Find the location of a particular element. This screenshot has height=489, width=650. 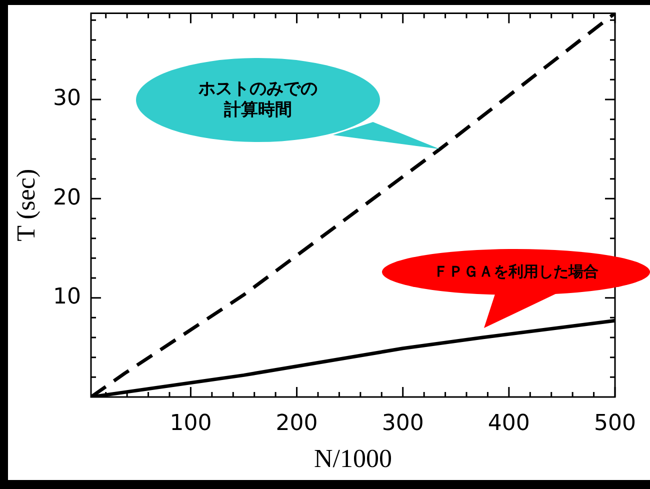

x-tick-label: 400 is located at coordinates (509, 423).